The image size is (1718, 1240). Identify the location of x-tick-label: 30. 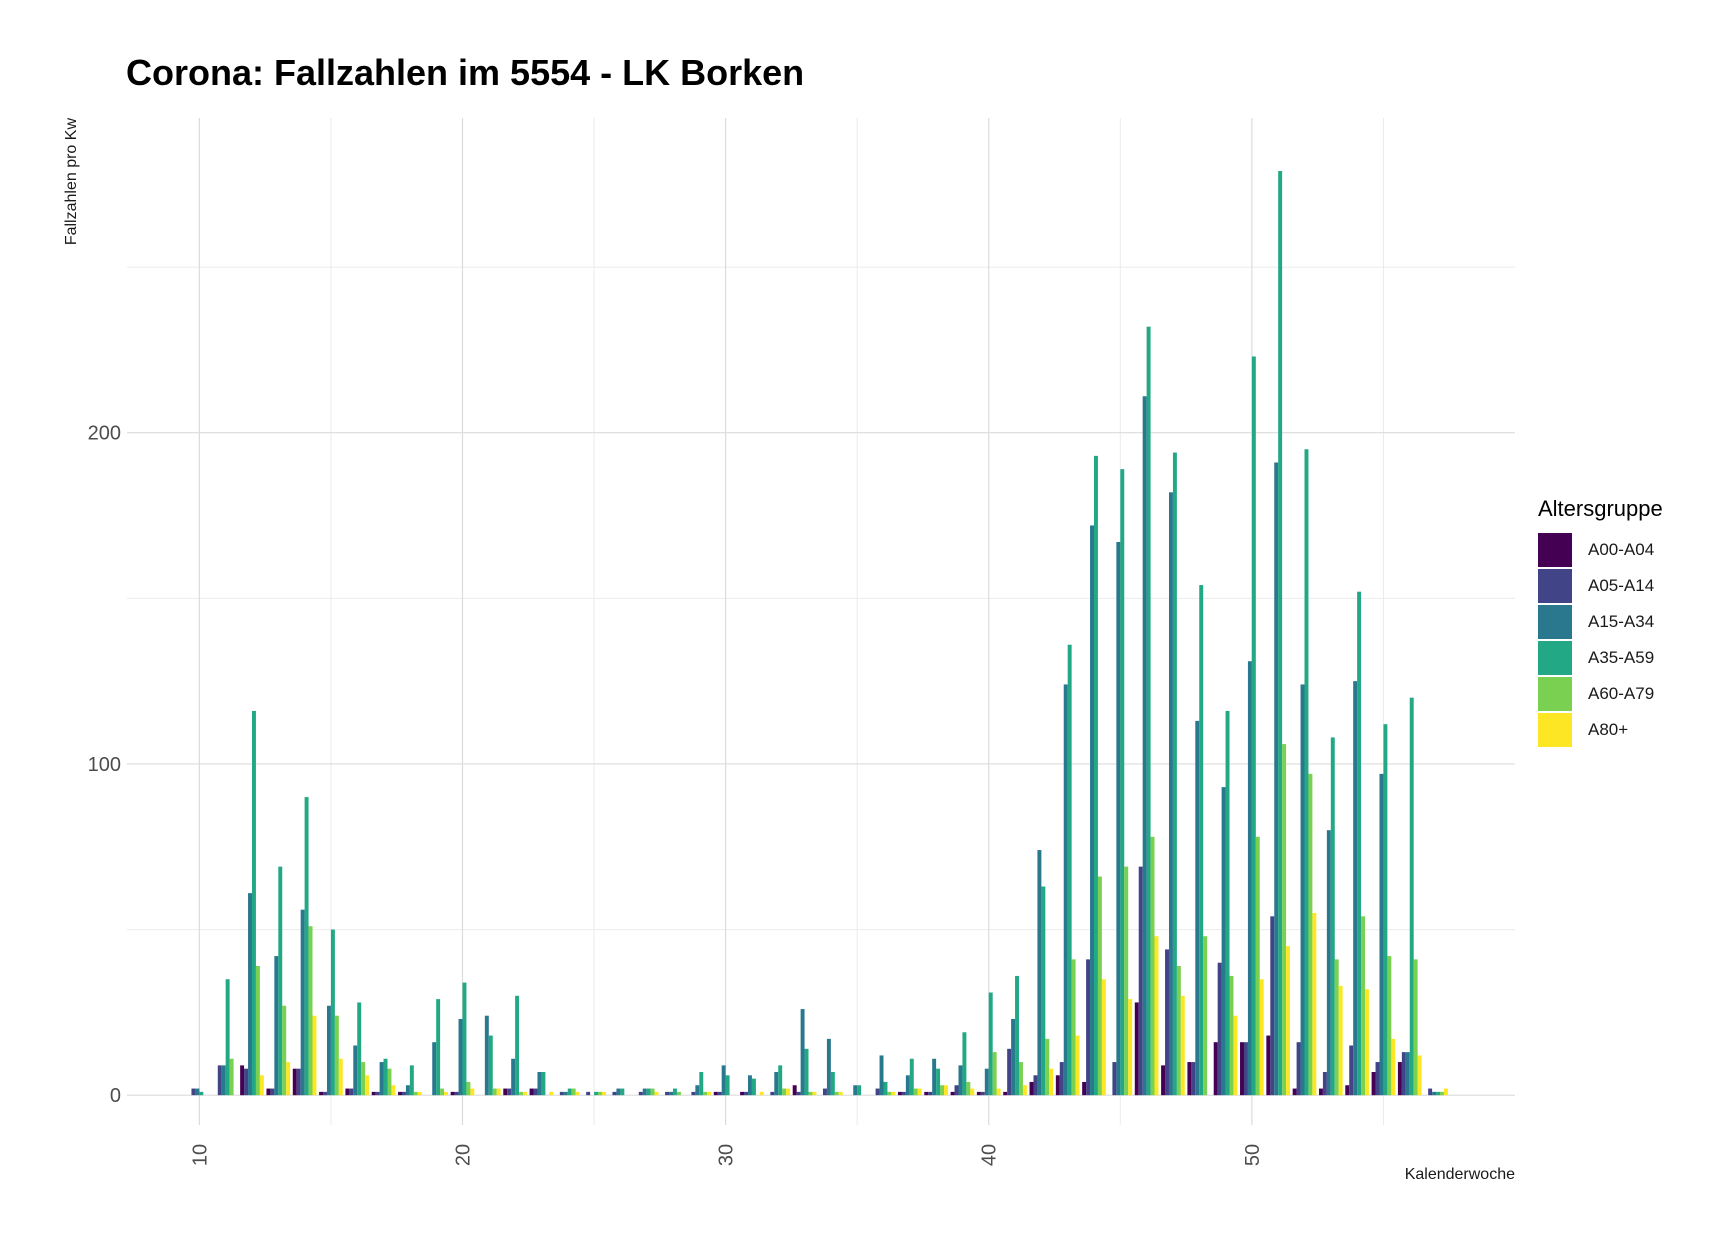
(727, 1155).